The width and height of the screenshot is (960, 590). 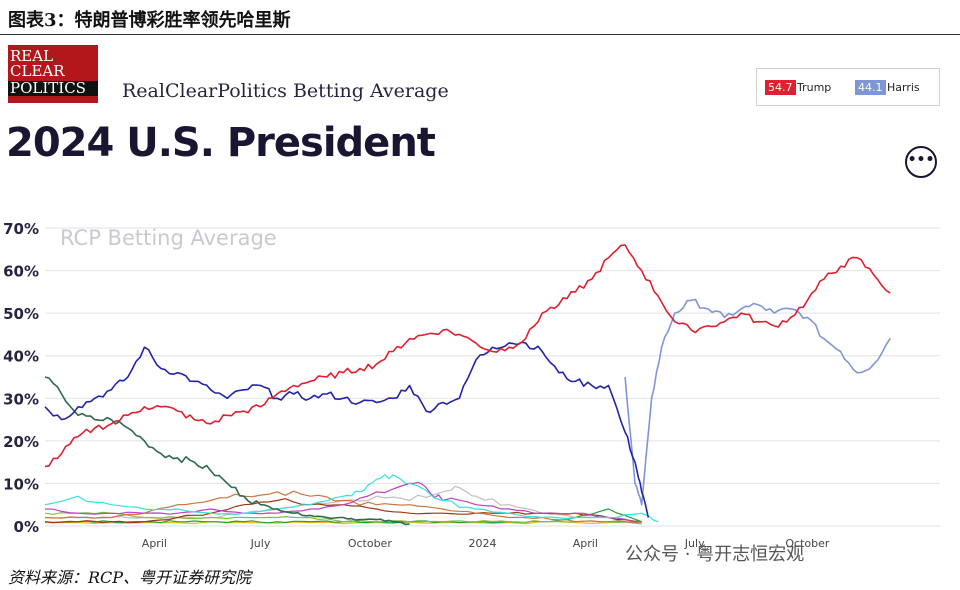 What do you see at coordinates (260, 543) in the screenshot?
I see `x-tick-label-1: July` at bounding box center [260, 543].